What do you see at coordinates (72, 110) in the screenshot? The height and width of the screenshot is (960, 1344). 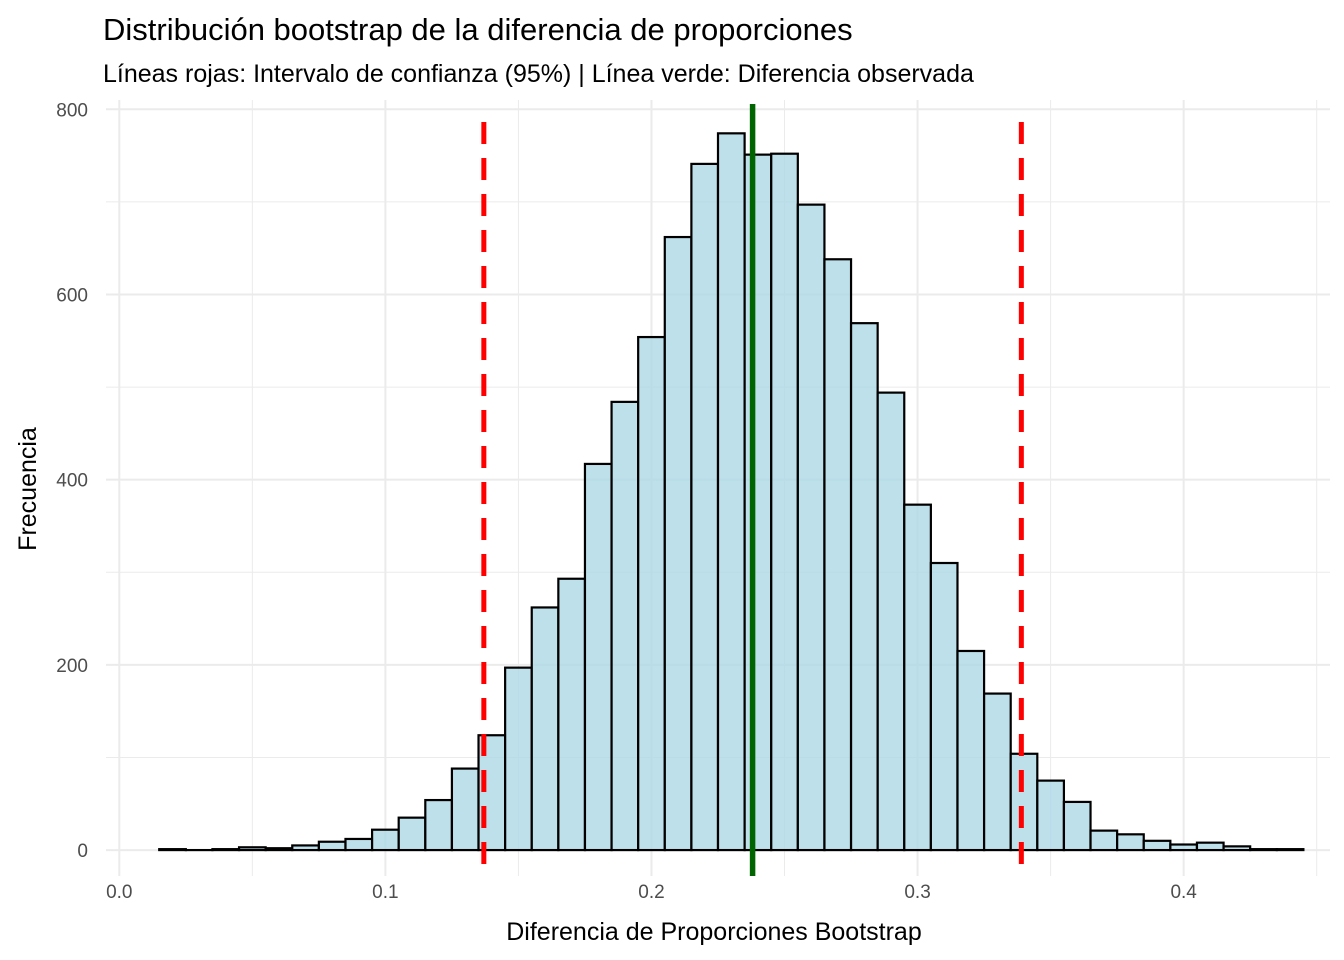 I see `y-tick-label-800: 800` at bounding box center [72, 110].